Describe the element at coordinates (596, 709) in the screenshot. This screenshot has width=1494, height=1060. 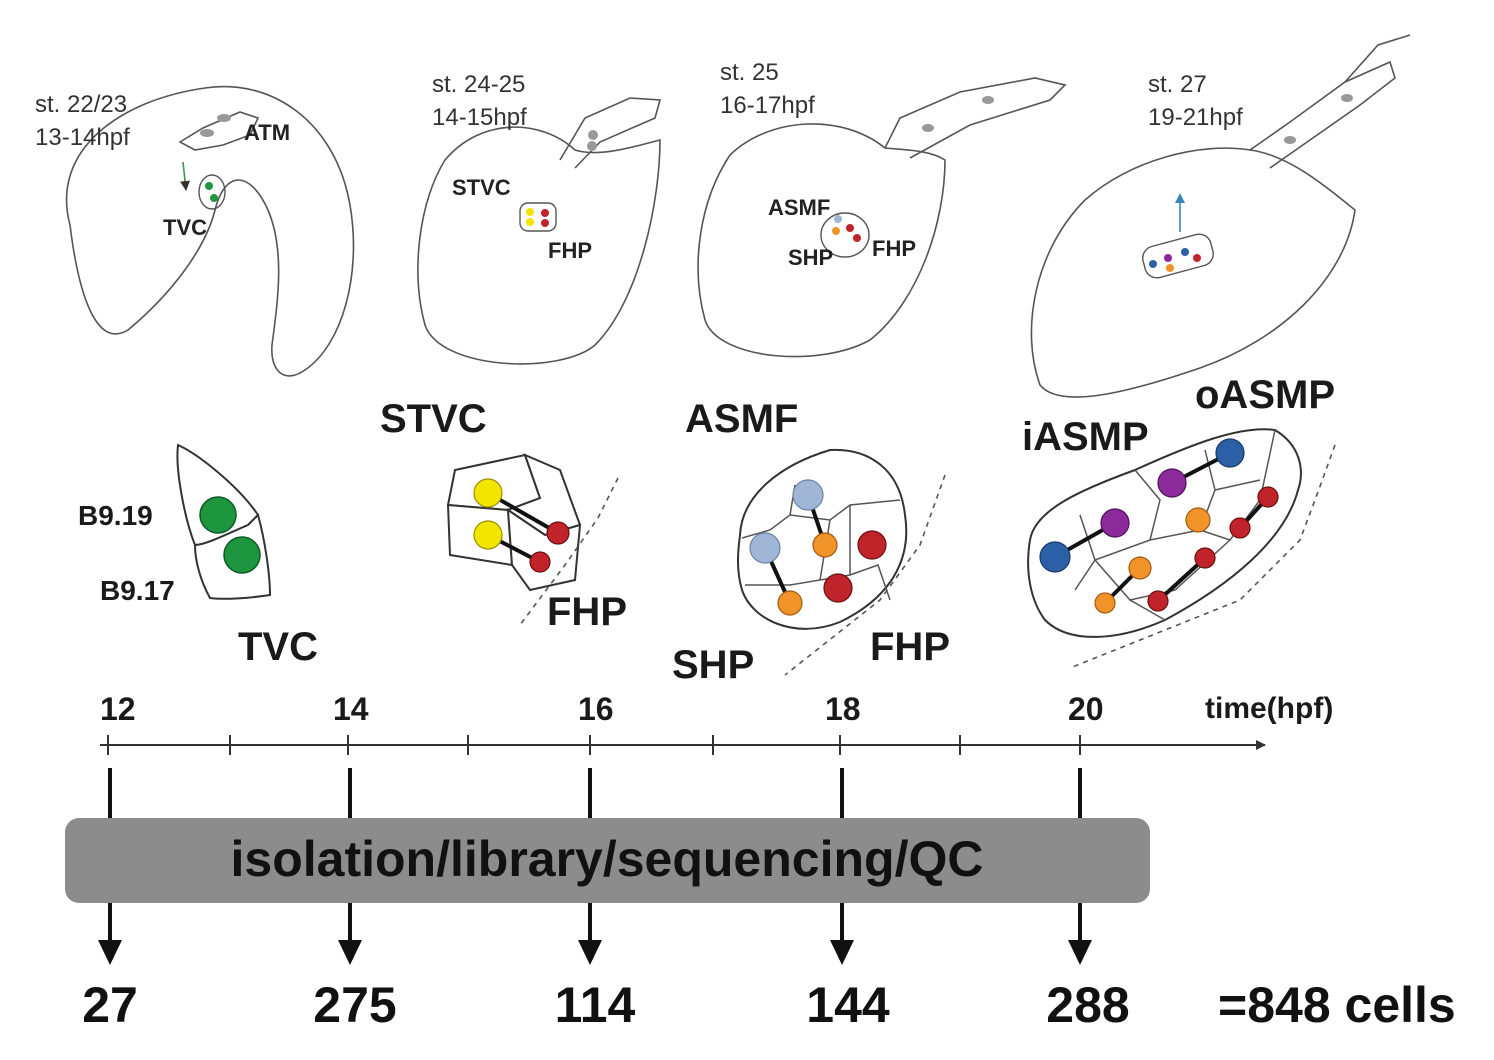
I see `tick-label-16: 16` at that location.